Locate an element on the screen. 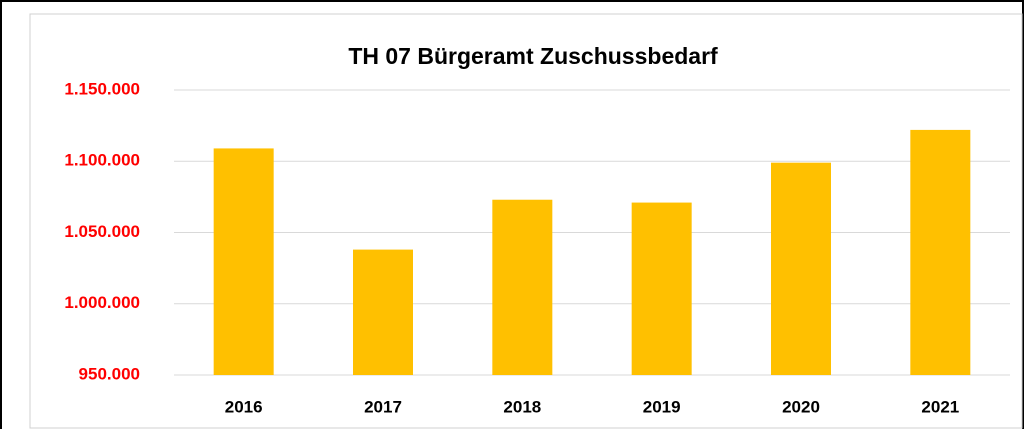 Image resolution: width=1034 pixels, height=429 pixels. y-tick-label: 950.000 is located at coordinates (109, 373).